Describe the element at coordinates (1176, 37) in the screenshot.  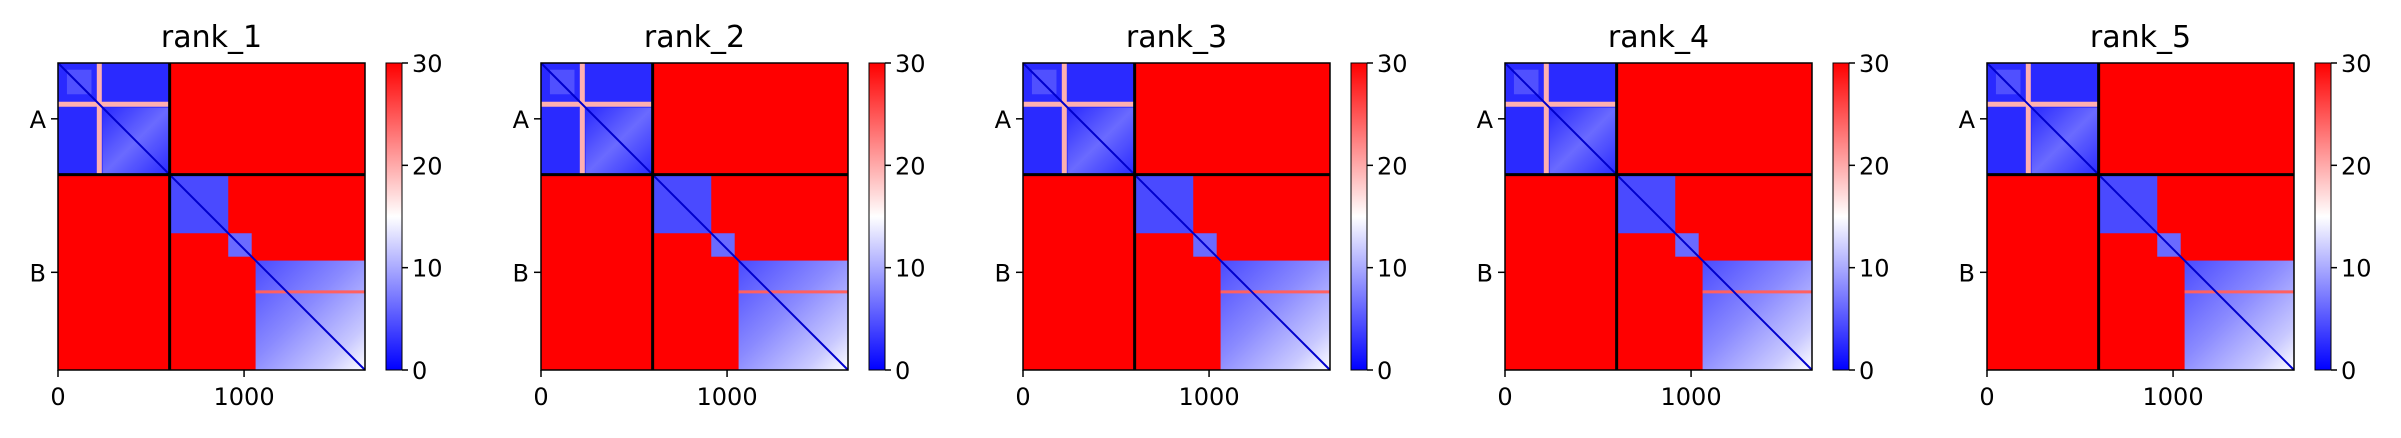
I see `panel-title: rank_3` at that location.